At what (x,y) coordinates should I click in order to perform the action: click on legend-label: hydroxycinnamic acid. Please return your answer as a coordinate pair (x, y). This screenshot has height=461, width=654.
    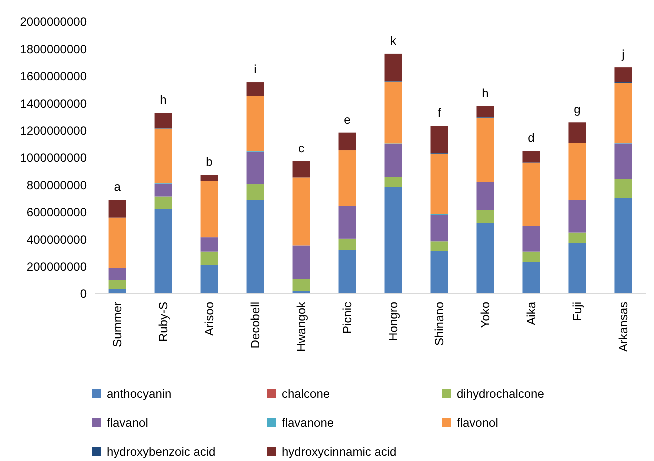
    Looking at the image, I should click on (339, 452).